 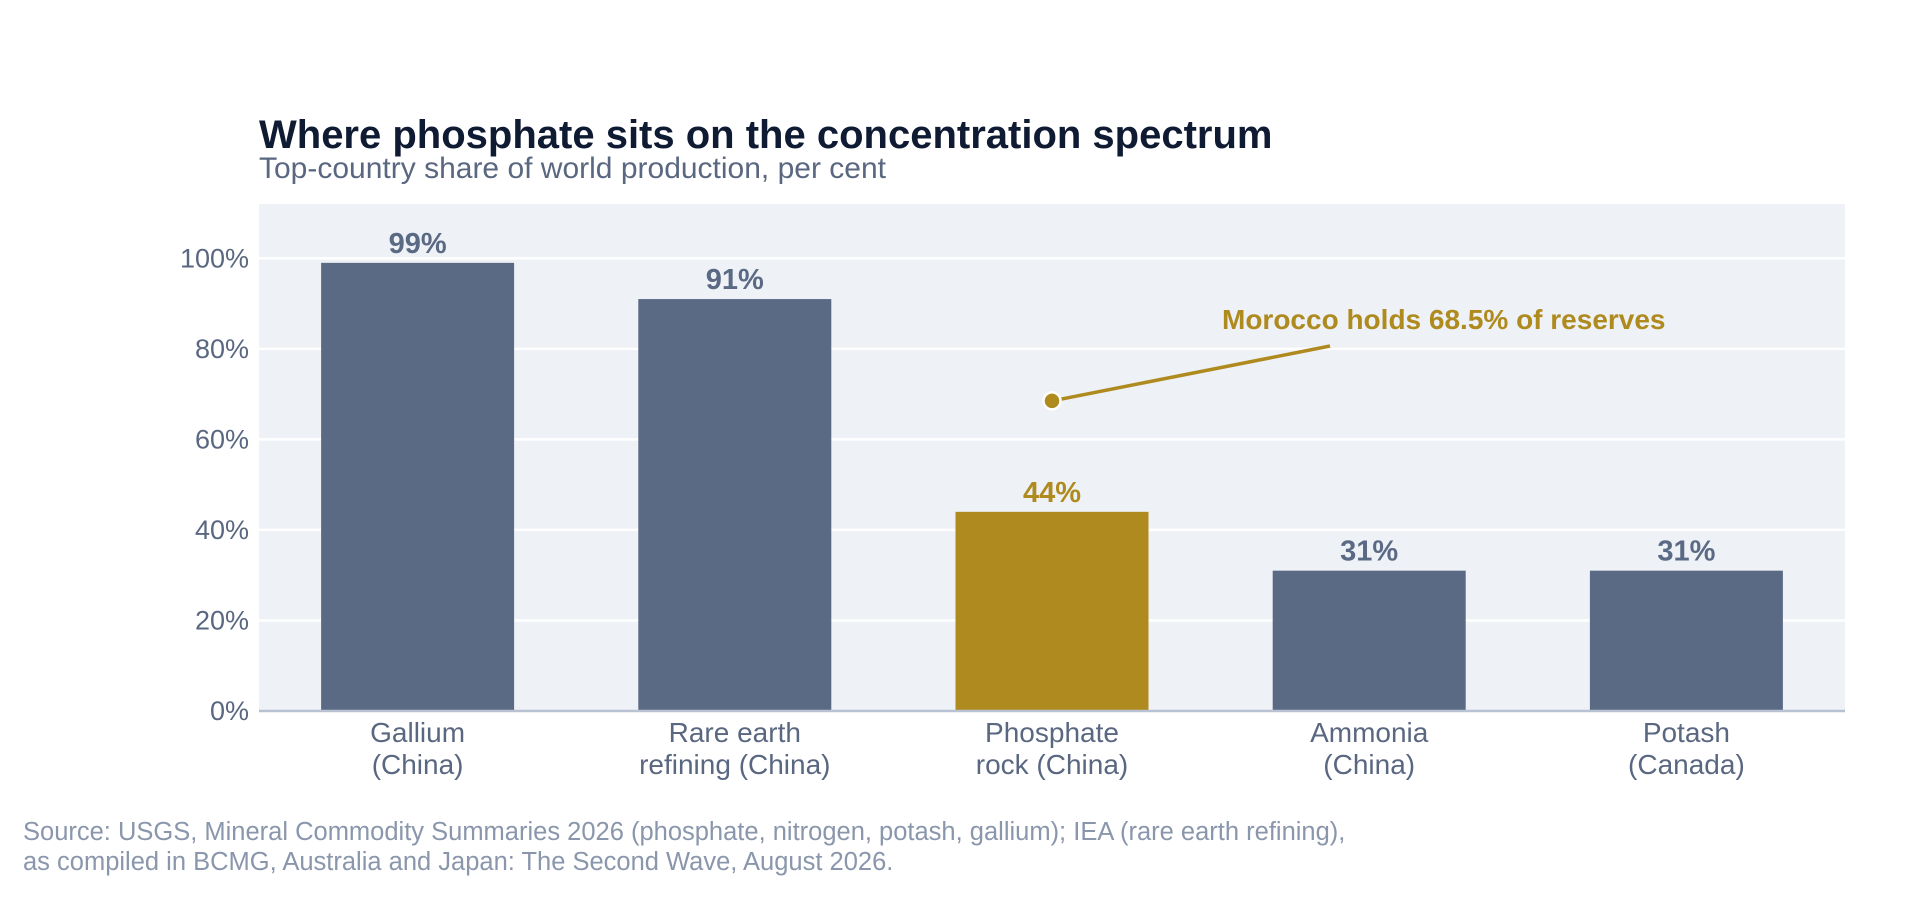 I want to click on y-axis: 0% 20% 40% 60% 80% 100%, so click(x=214, y=484).